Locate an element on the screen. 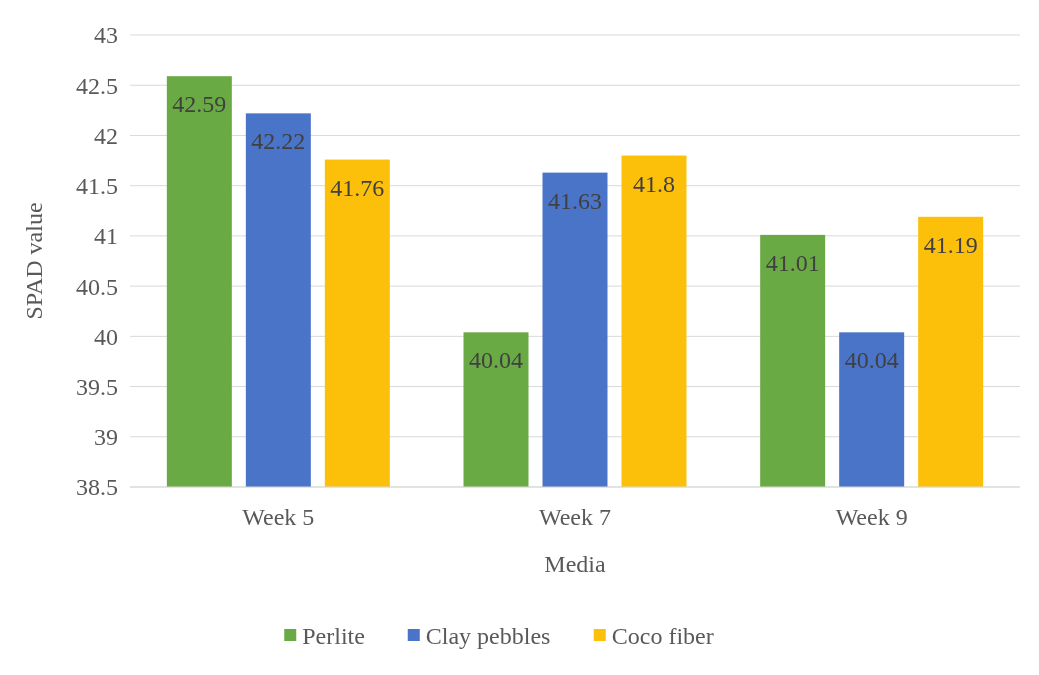  x-tick-label: Week 7 is located at coordinates (575, 517).